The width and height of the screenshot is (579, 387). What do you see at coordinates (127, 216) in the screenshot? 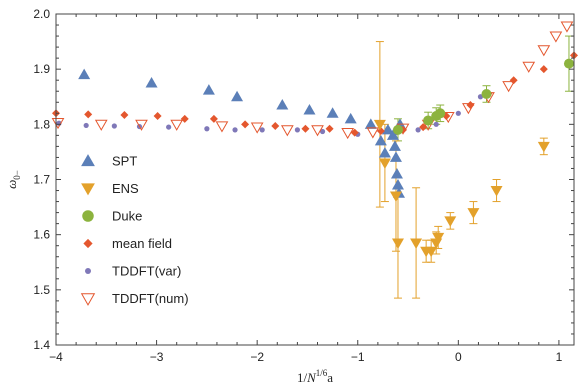
I see `legend-duke-label: Duke` at bounding box center [127, 216].